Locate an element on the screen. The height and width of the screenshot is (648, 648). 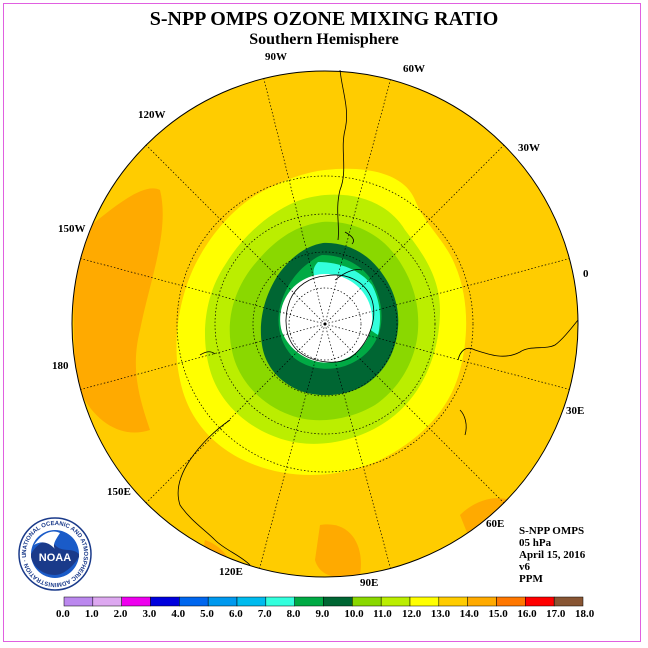
lon-label-60w: 60W is located at coordinates (414, 69).